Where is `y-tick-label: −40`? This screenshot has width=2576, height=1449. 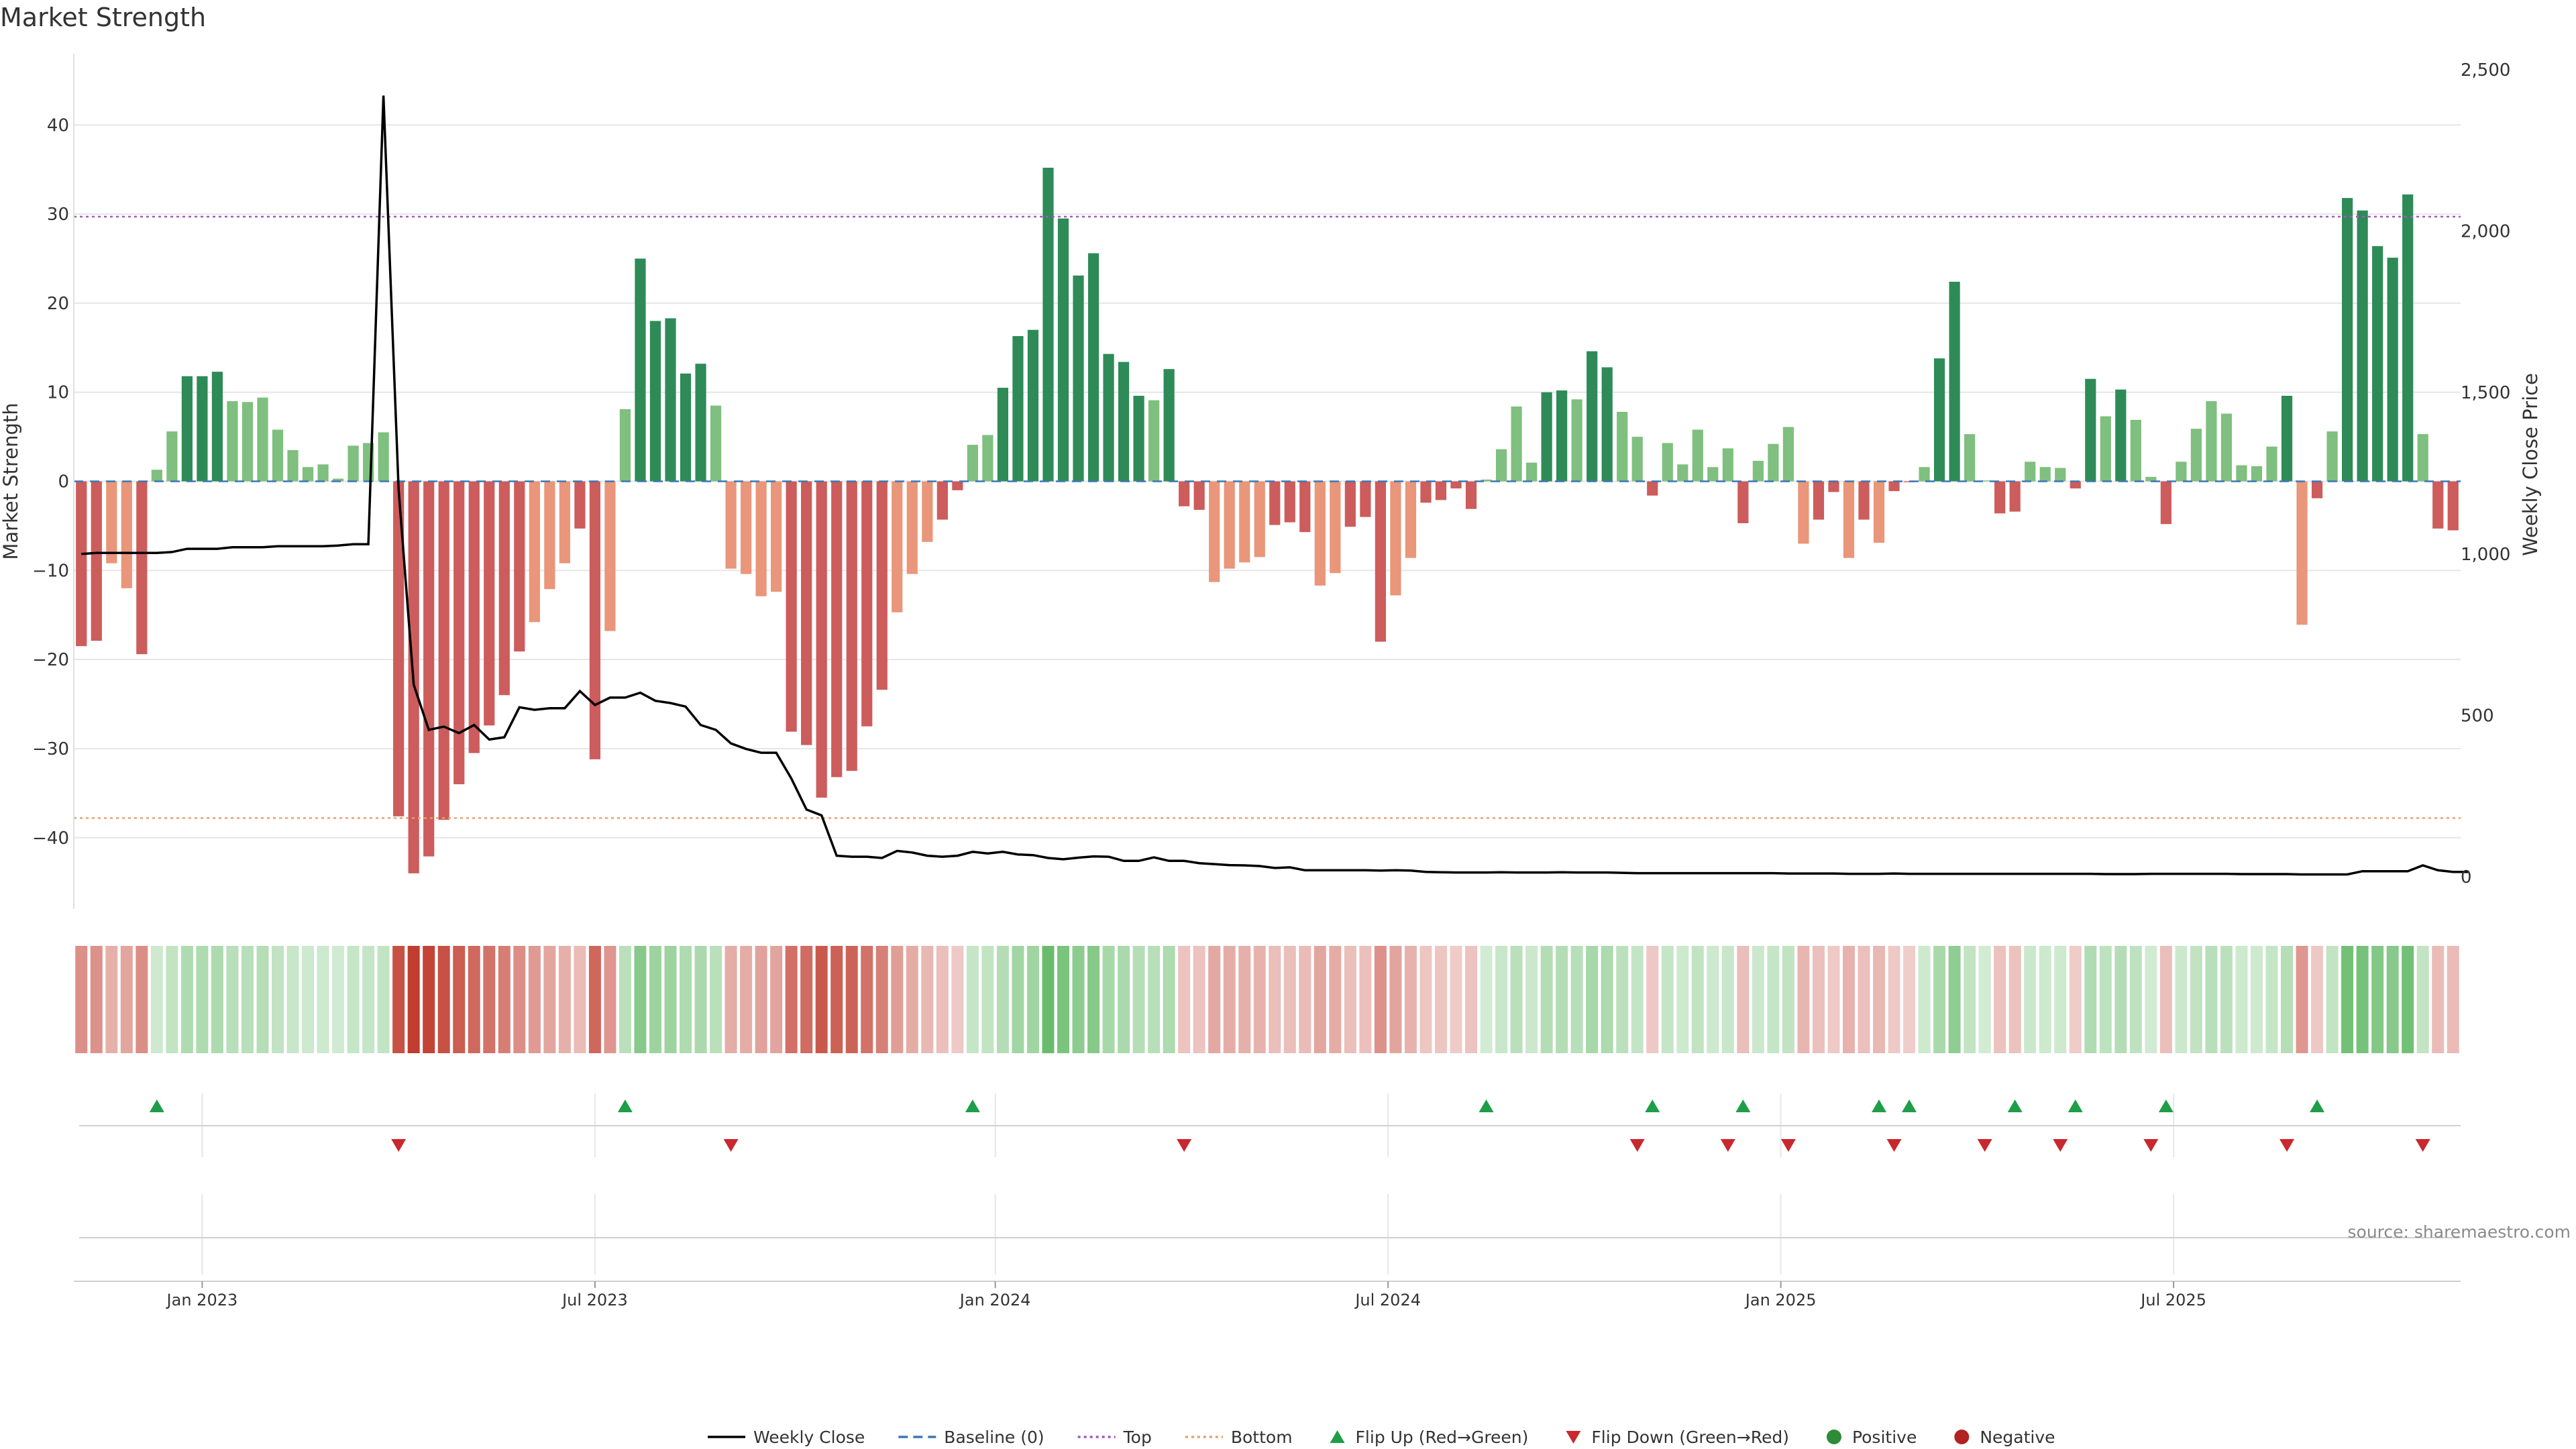
y-tick-label: −40 is located at coordinates (50, 838).